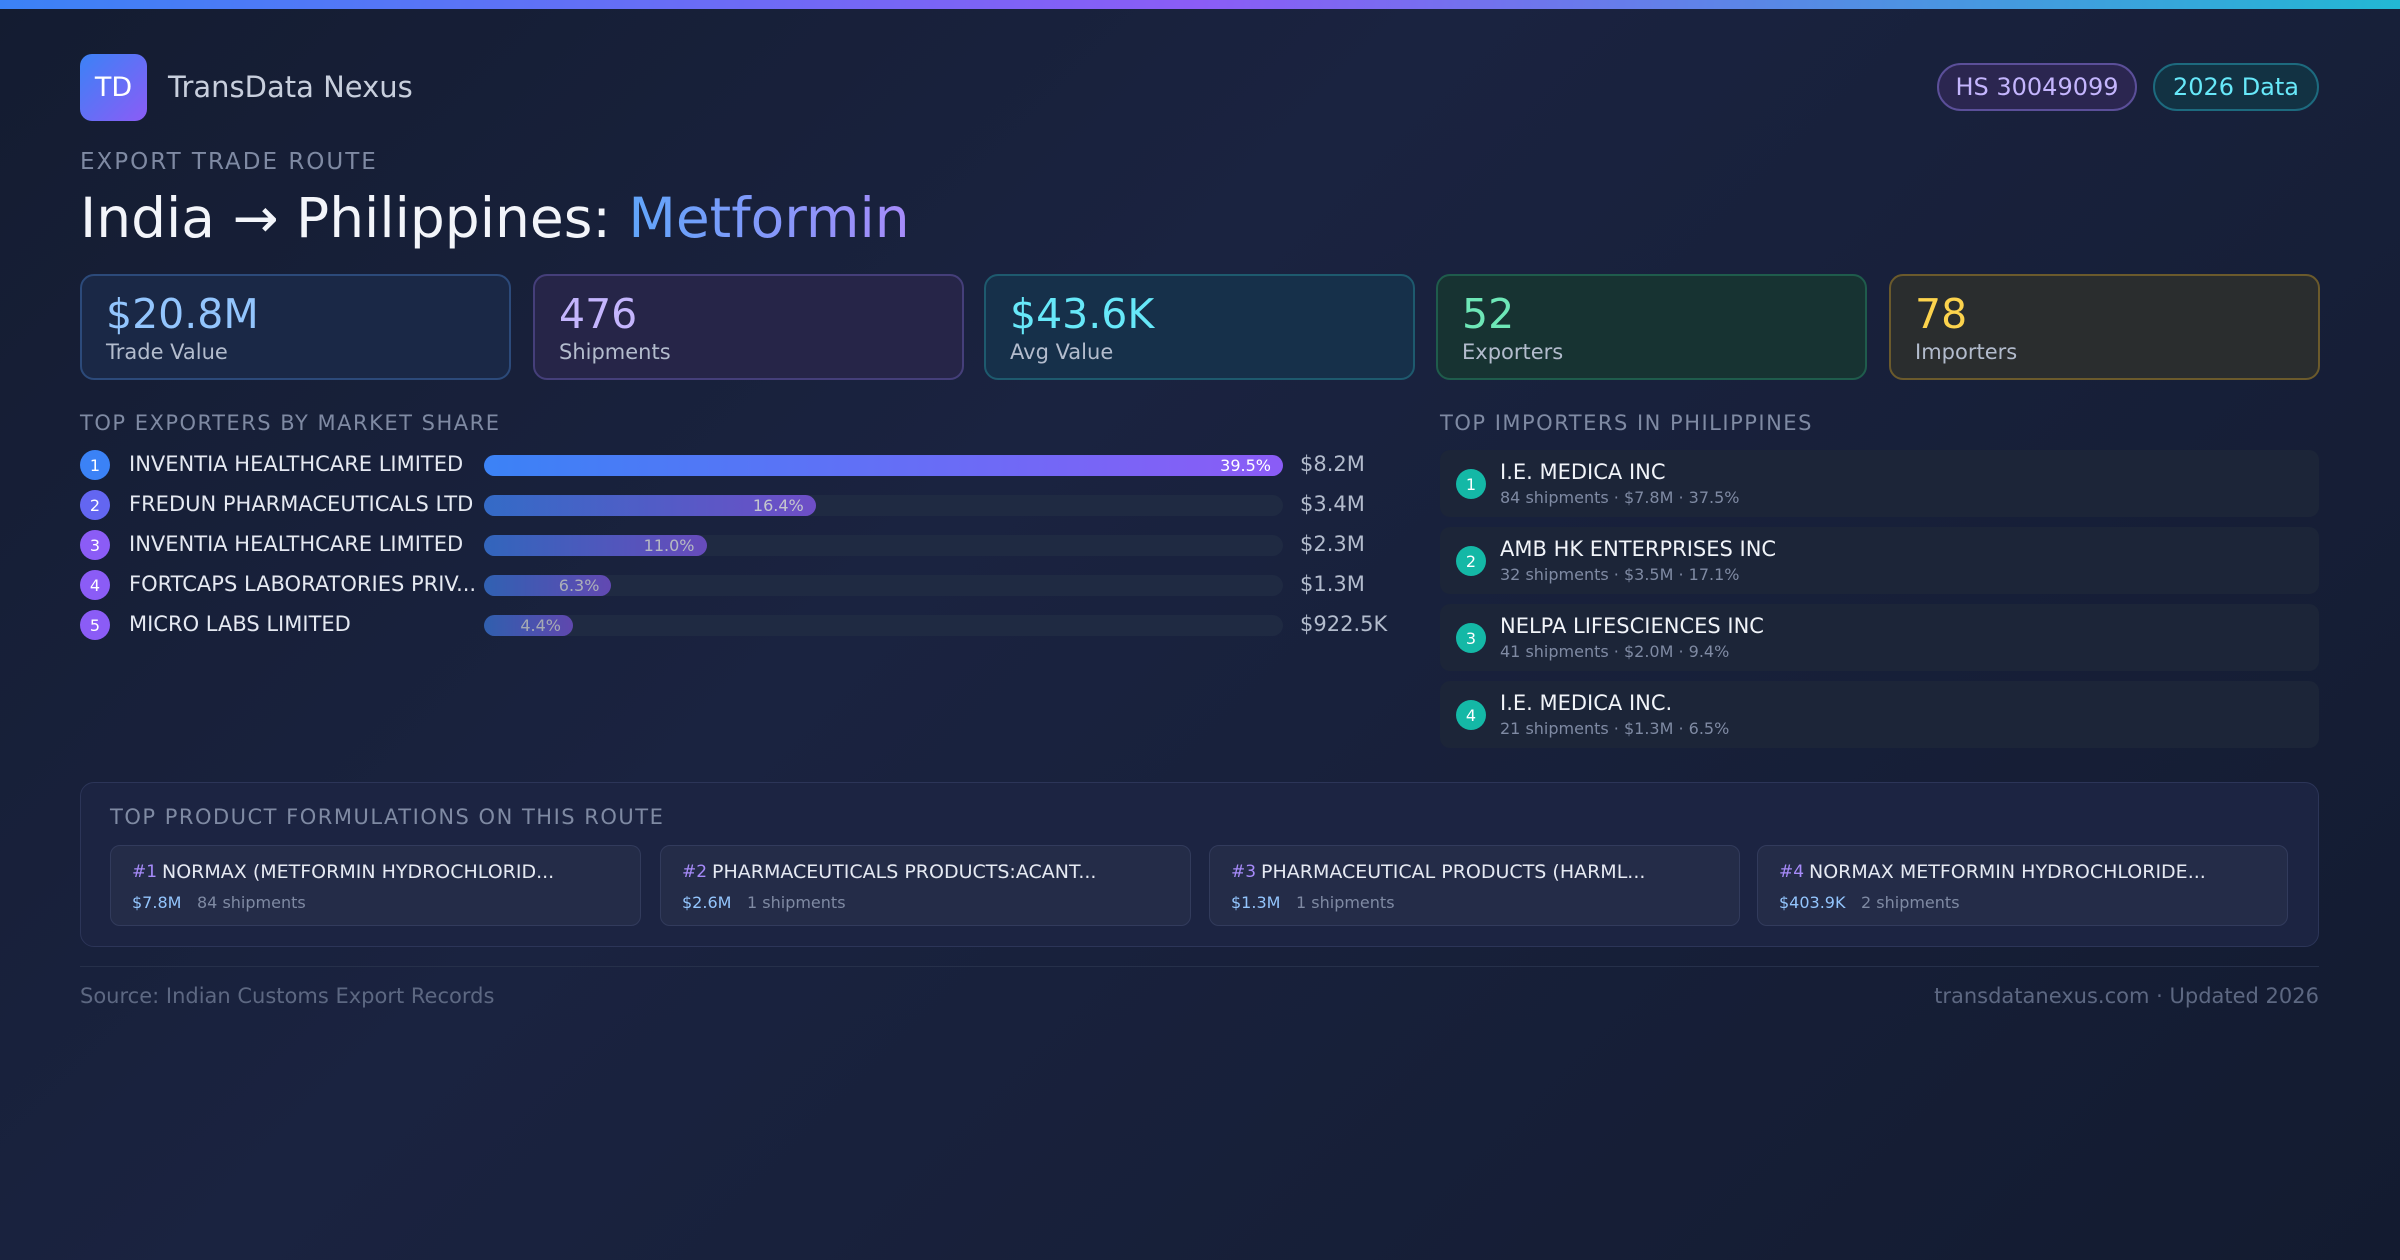 This screenshot has width=2400, height=1260. I want to click on section-heading: TOP PRODUCT FORMULATIONS ON THIS ROUTE, so click(387, 817).